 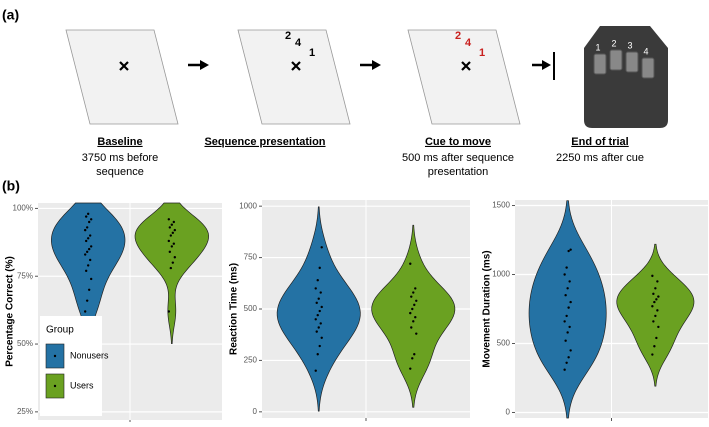 What do you see at coordinates (613, 43) in the screenshot?
I see `device-key-label: 2` at bounding box center [613, 43].